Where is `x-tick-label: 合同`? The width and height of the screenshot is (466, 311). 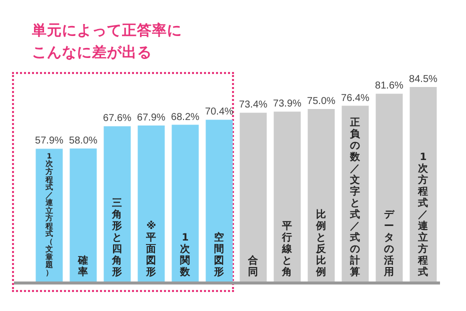 x-tick-label: 合同 is located at coordinates (253, 266).